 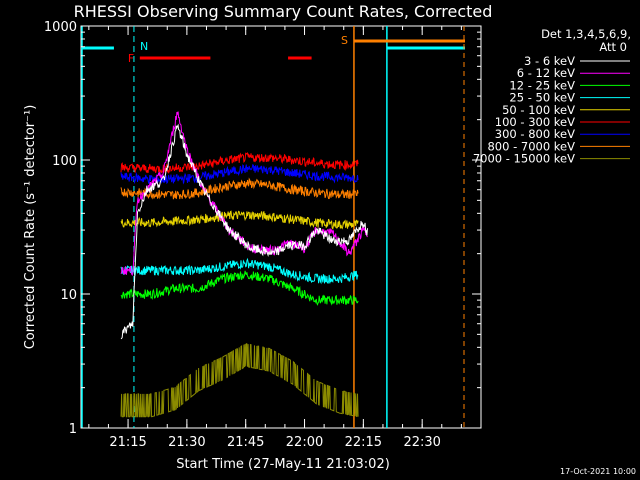 What do you see at coordinates (283, 464) in the screenshot?
I see `x-axis-label: Start Time (27-May-11 21:03:02)` at bounding box center [283, 464].